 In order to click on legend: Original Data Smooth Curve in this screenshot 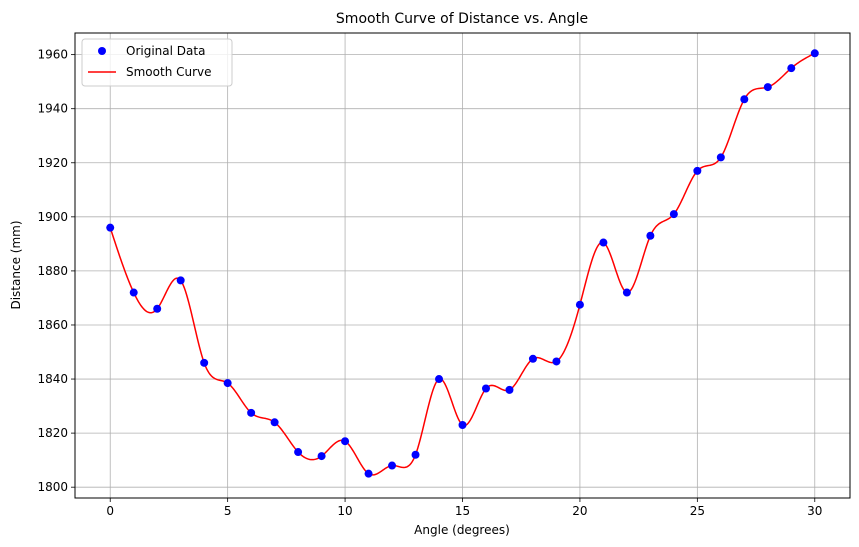, I will do `click(157, 62)`.